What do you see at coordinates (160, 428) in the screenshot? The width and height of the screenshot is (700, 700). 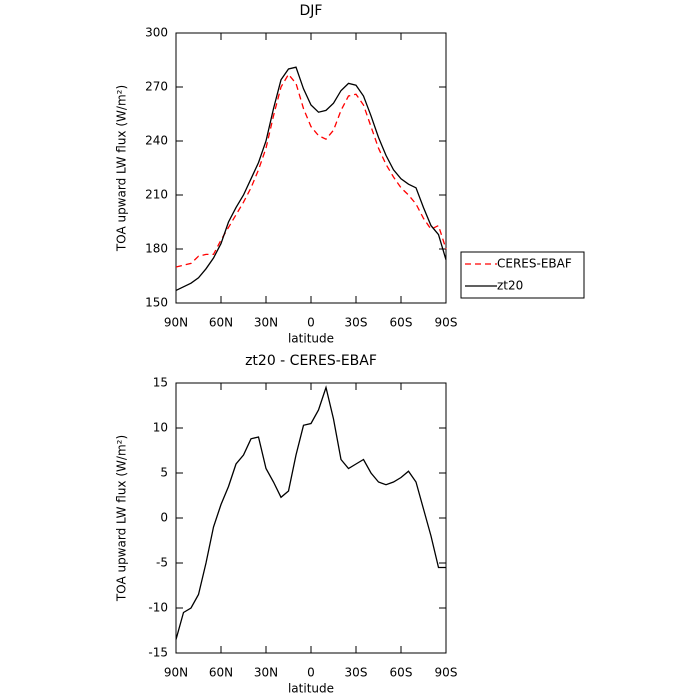 I see `y-tick-label: 10` at bounding box center [160, 428].